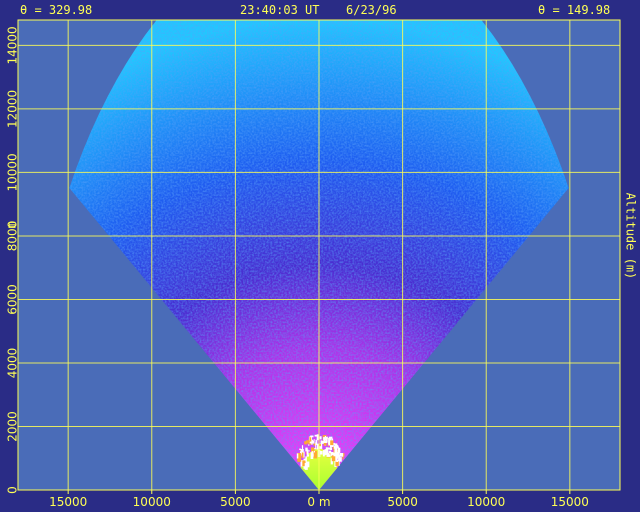 The image size is (640, 512). I want to click on right-angle-readout: θ = 149.98, so click(574, 10).